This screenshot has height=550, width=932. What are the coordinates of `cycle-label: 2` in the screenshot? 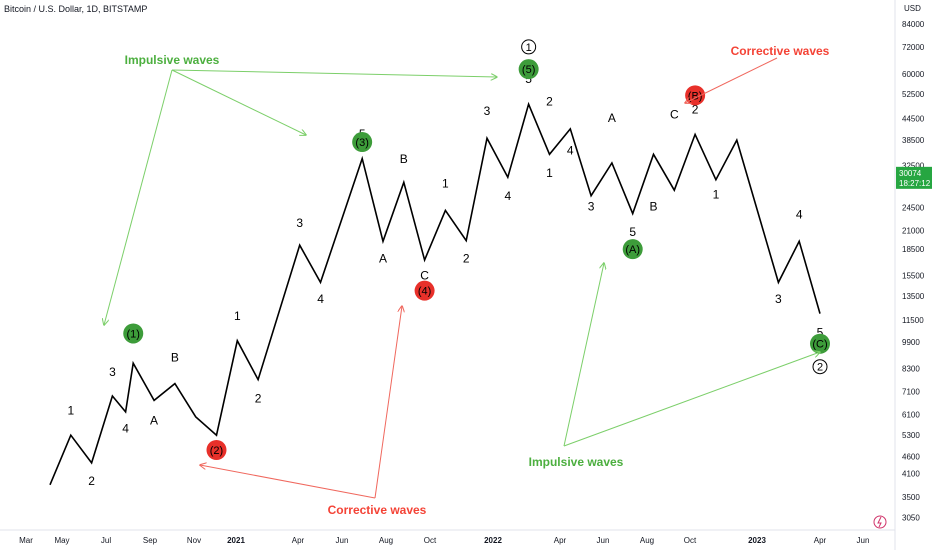 It's located at (820, 368).